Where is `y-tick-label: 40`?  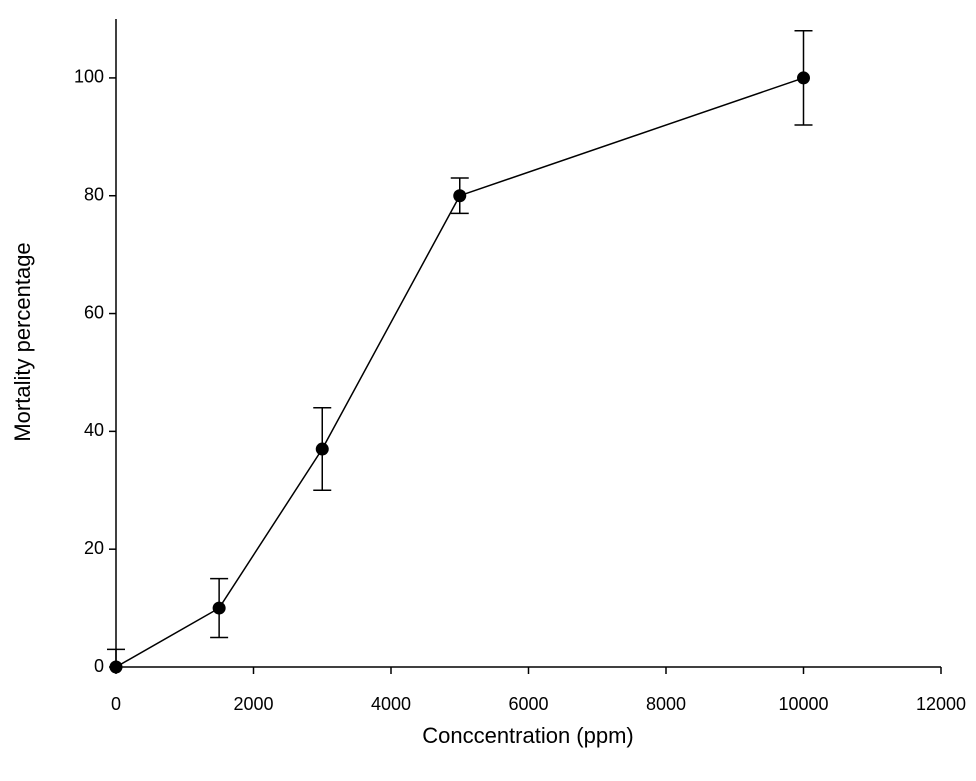
y-tick-label: 40 is located at coordinates (94, 430).